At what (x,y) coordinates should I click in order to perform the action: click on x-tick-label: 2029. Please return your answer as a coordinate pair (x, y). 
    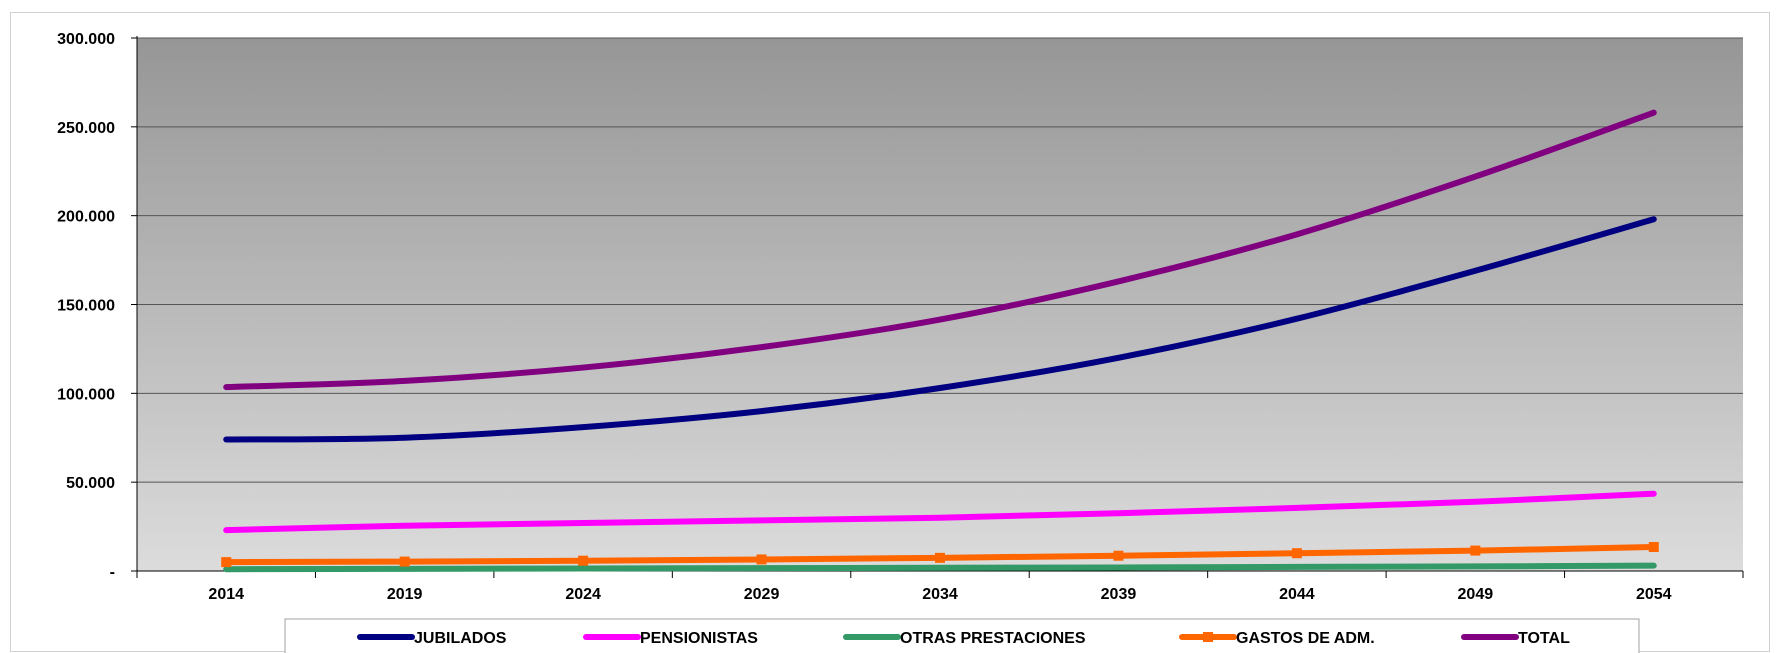
    Looking at the image, I should click on (762, 594).